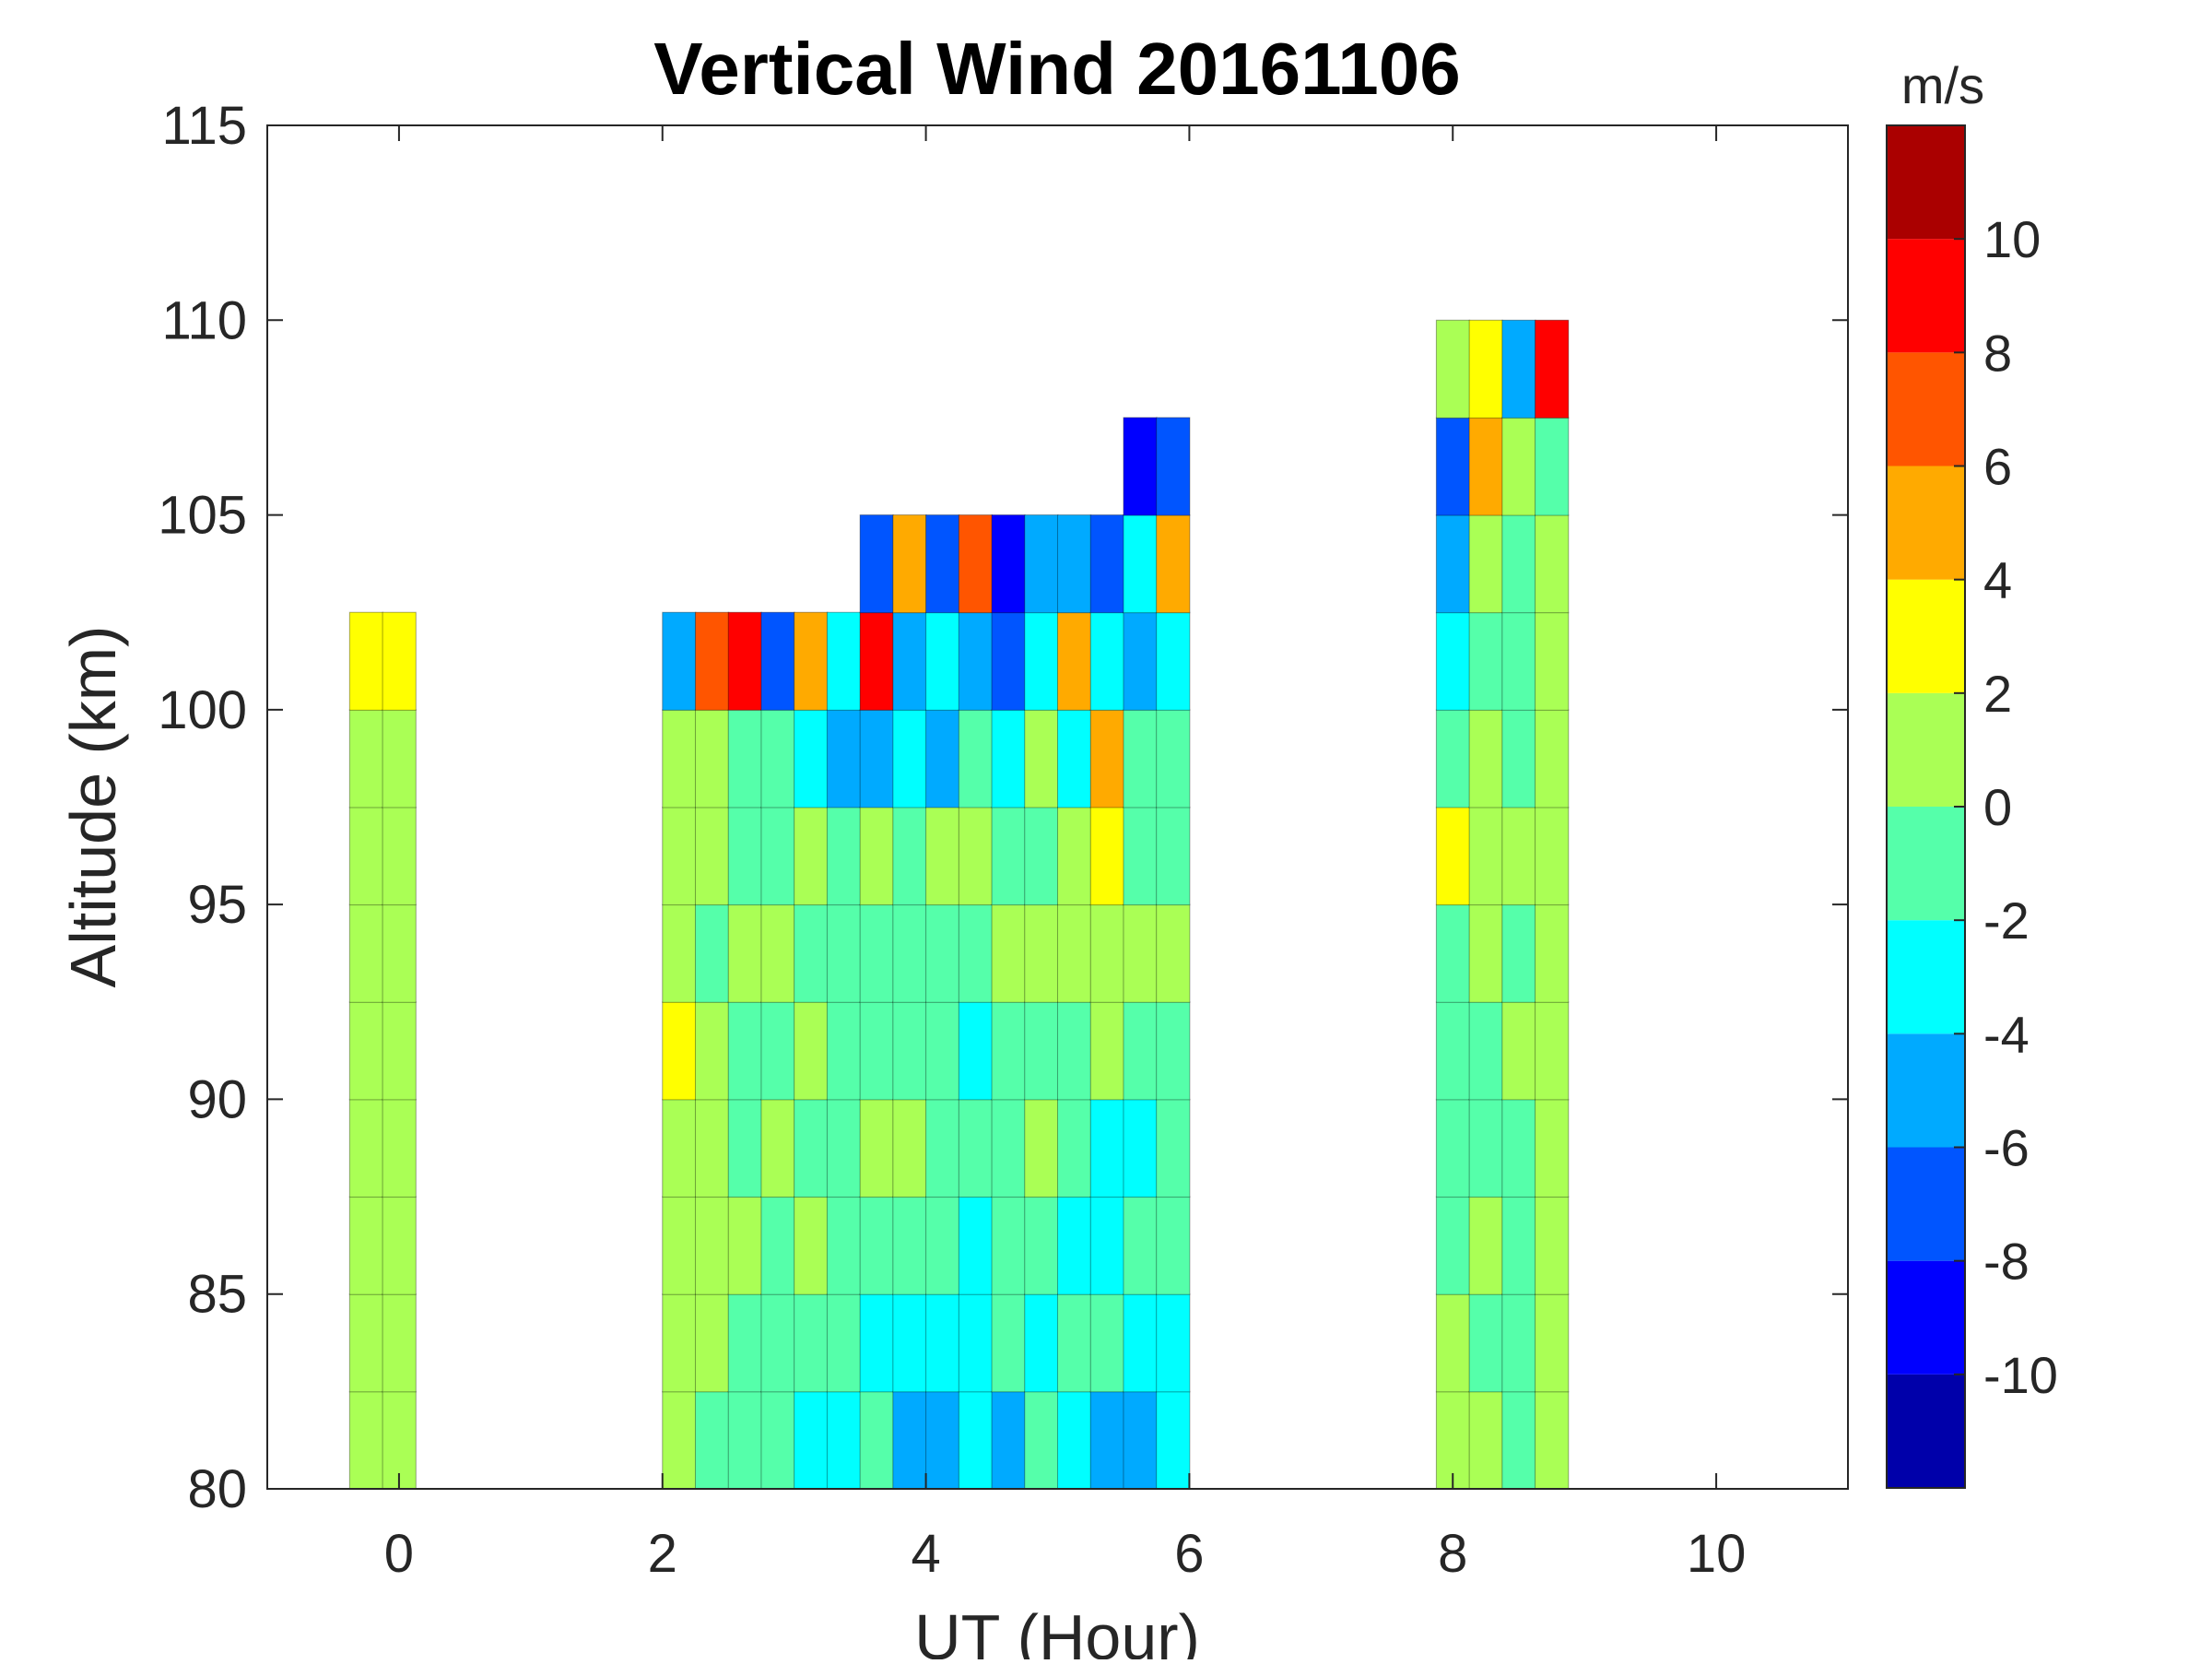 The height and width of the screenshot is (1664, 2212). Describe the element at coordinates (93, 807) in the screenshot. I see `y-axis-label: Altitude (km)` at that location.